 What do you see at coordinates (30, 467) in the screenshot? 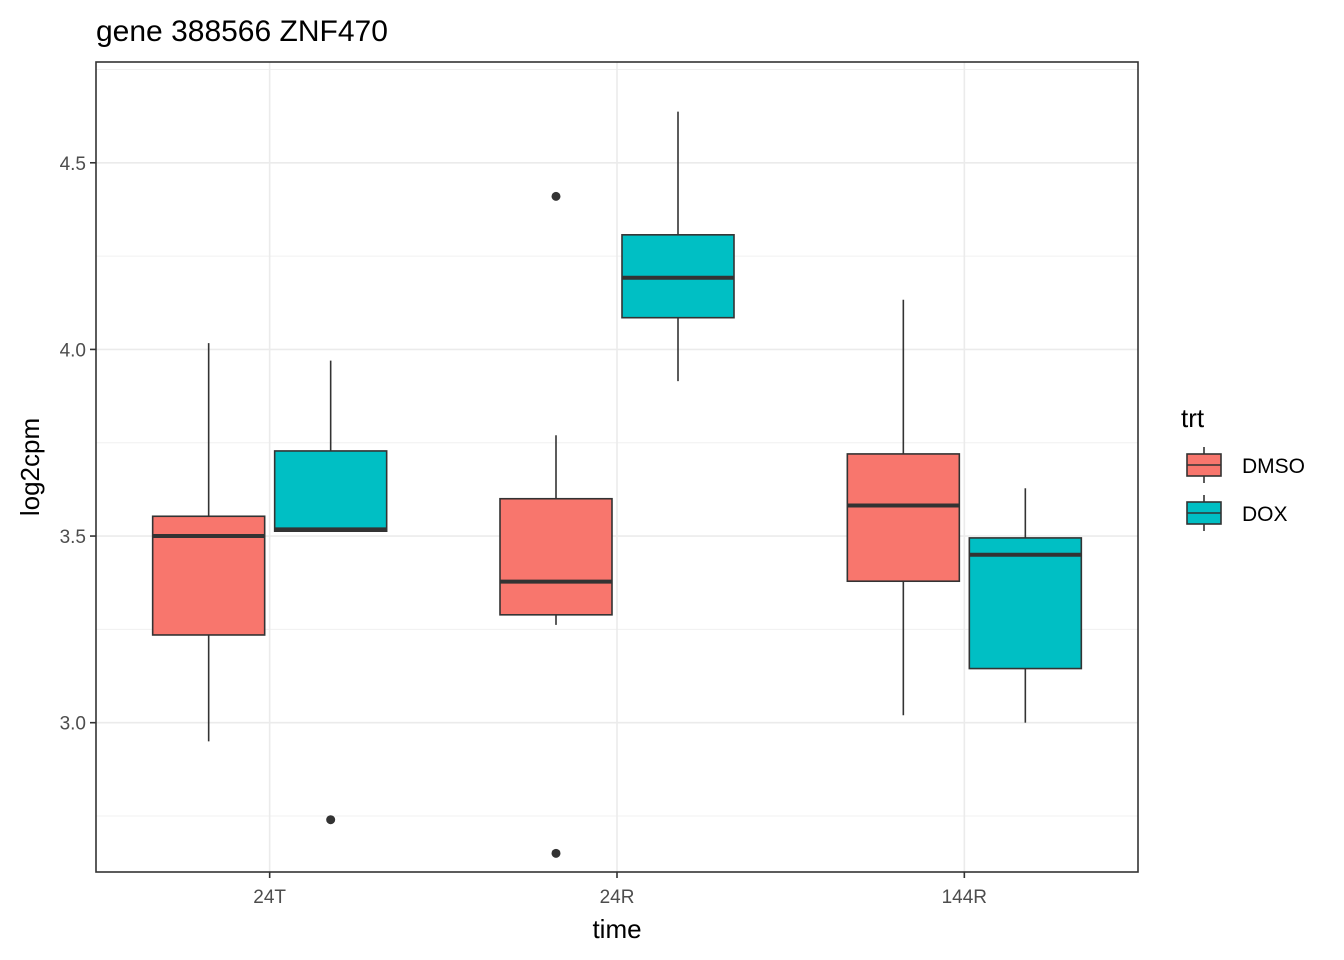
I see `y-axis-title: log2cpm` at bounding box center [30, 467].